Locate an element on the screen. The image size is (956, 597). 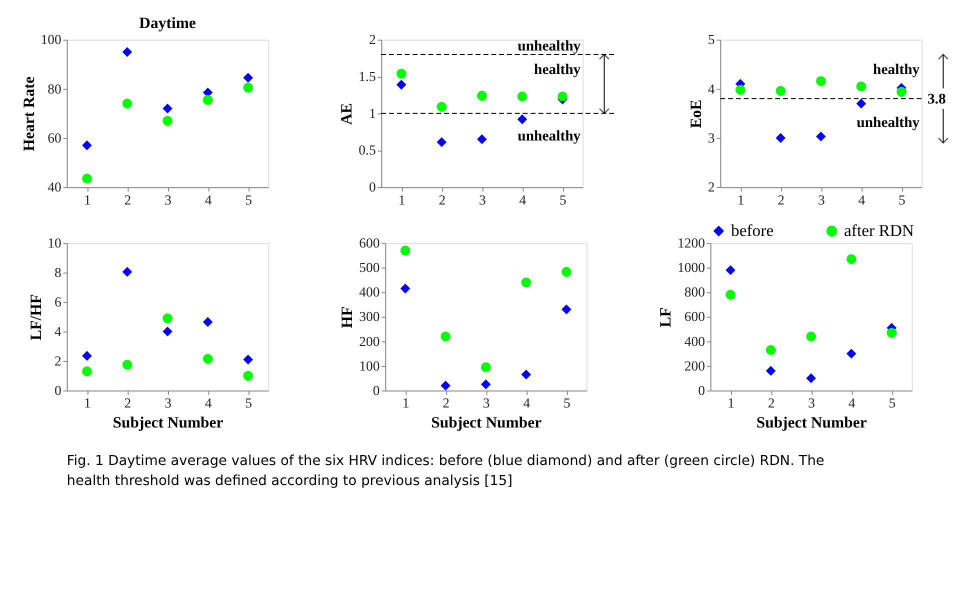
y-axis-title: LF is located at coordinates (666, 317).